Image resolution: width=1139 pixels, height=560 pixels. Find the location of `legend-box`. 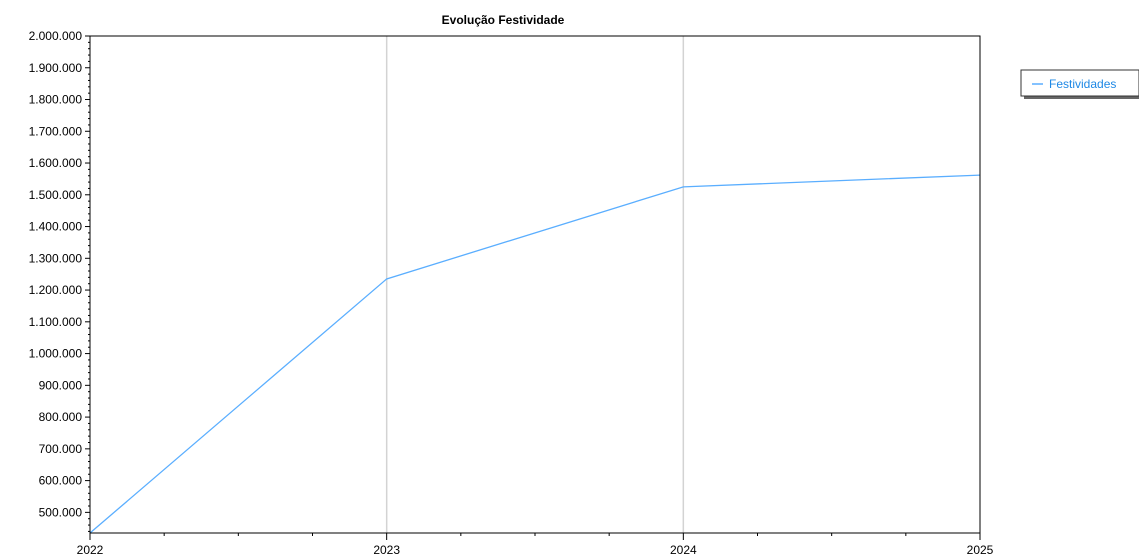

legend-box is located at coordinates (1079, 83).